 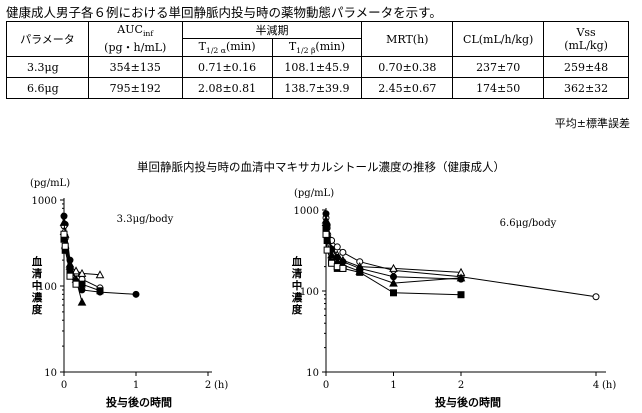 What do you see at coordinates (461, 257) in the screenshot?
I see `series-line-circle-open` at bounding box center [461, 257].